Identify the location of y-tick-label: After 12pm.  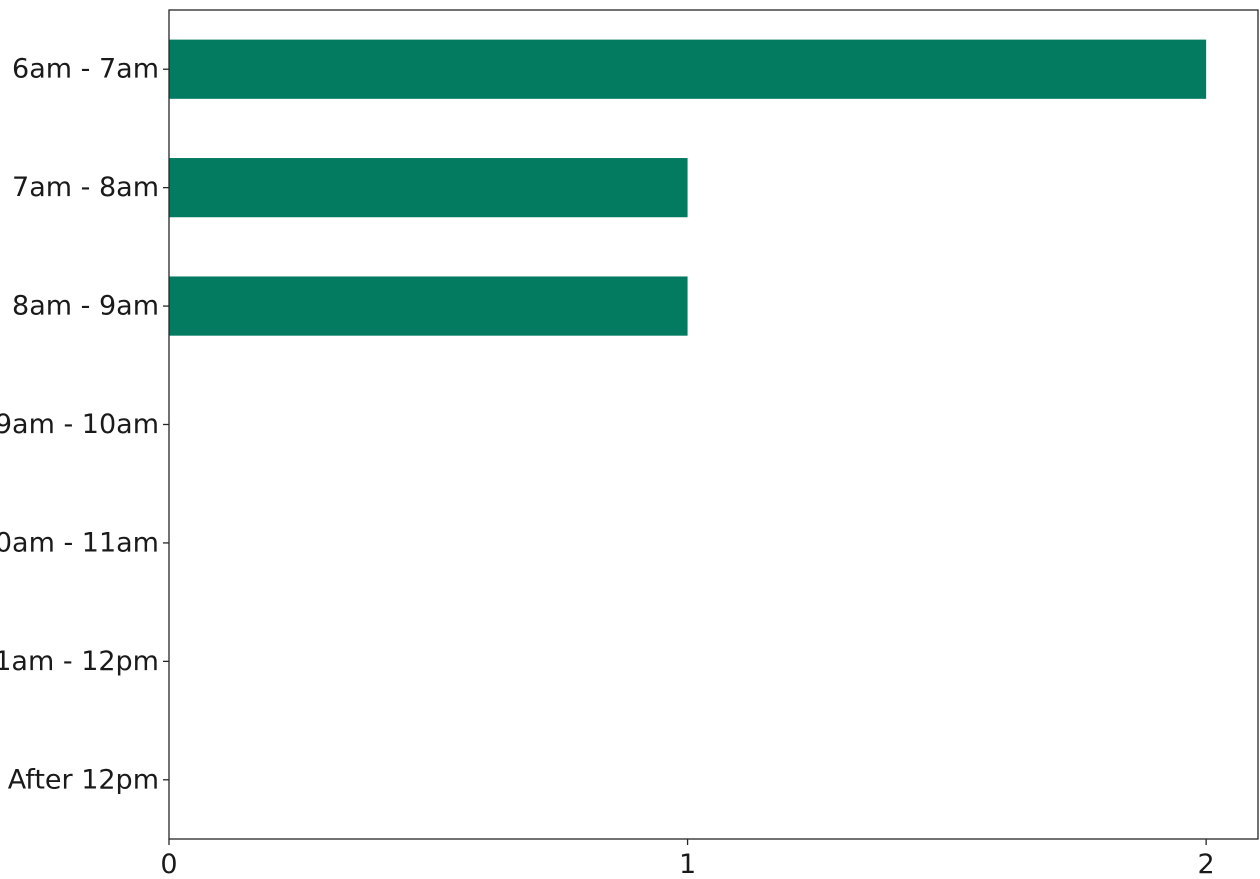
(83, 779).